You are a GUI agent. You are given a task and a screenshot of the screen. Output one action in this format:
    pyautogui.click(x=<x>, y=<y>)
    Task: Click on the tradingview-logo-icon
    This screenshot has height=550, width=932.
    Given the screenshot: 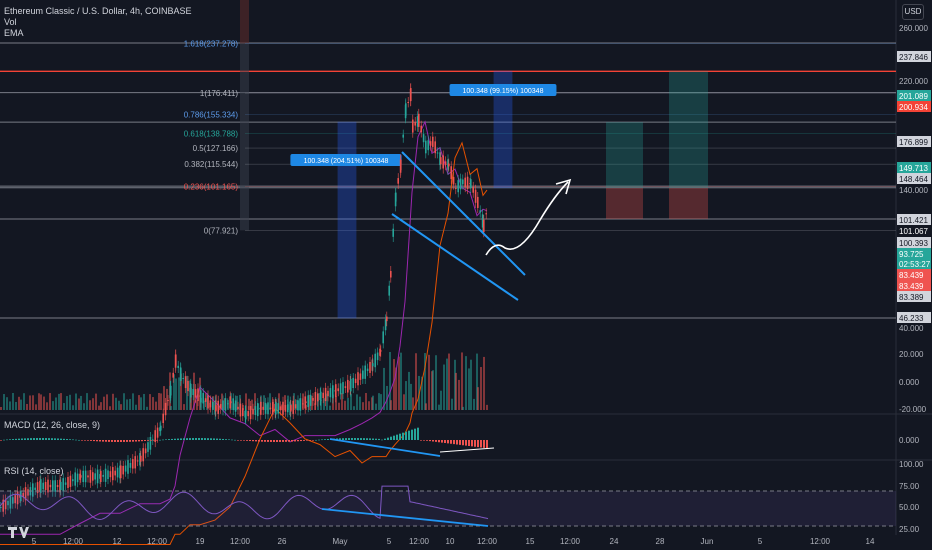 What is the action you would take?
    pyautogui.click(x=20, y=532)
    